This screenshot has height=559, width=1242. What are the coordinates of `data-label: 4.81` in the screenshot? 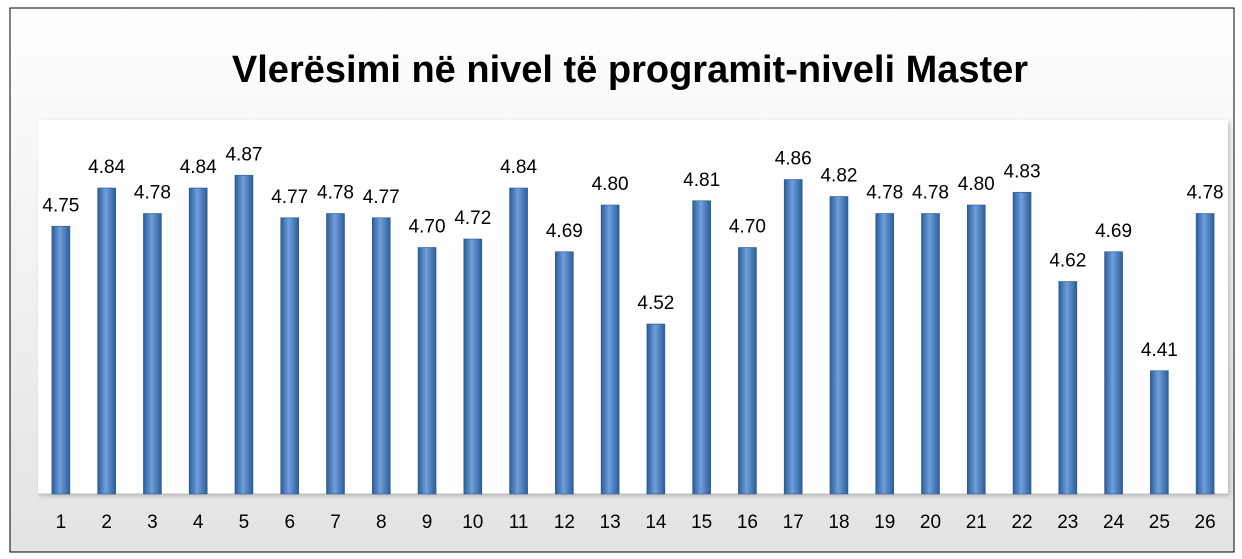 It's located at (701, 180).